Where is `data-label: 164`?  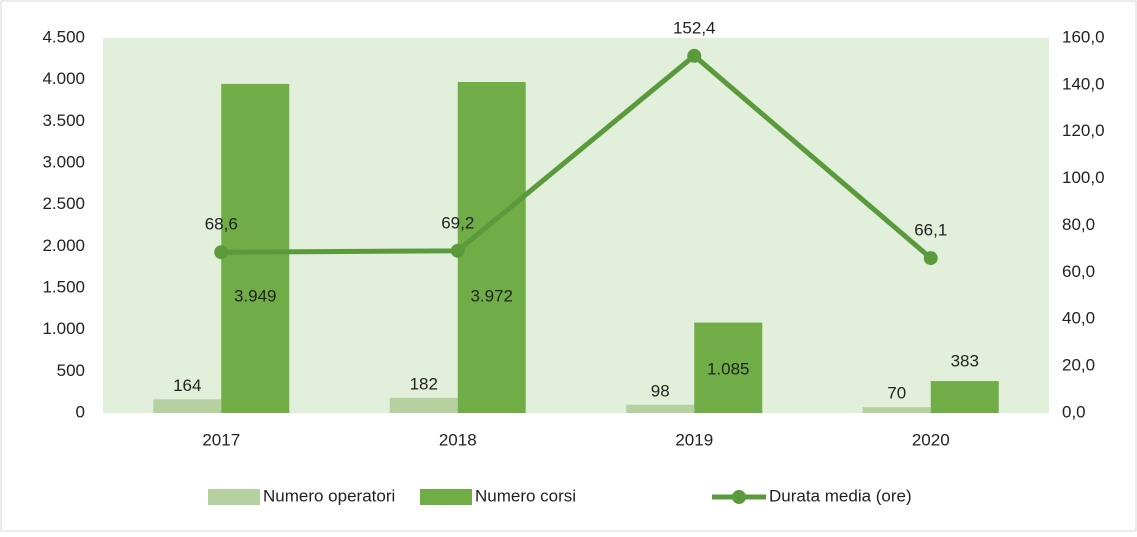 data-label: 164 is located at coordinates (187, 385).